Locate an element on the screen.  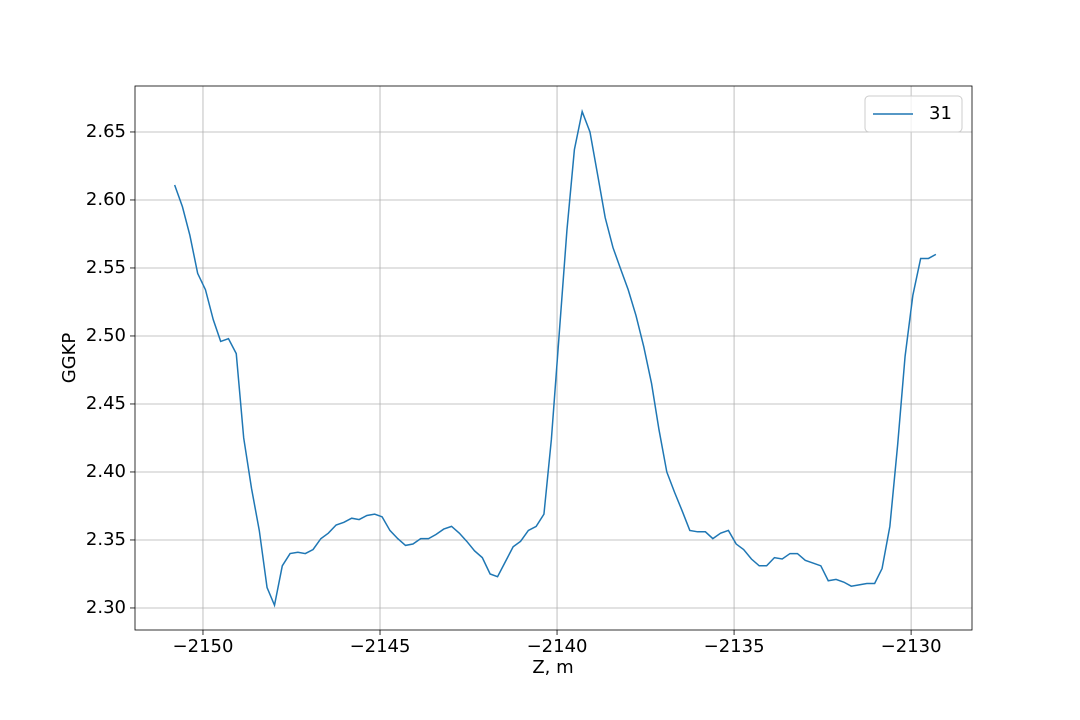
legend-label: 31 is located at coordinates (940, 113).